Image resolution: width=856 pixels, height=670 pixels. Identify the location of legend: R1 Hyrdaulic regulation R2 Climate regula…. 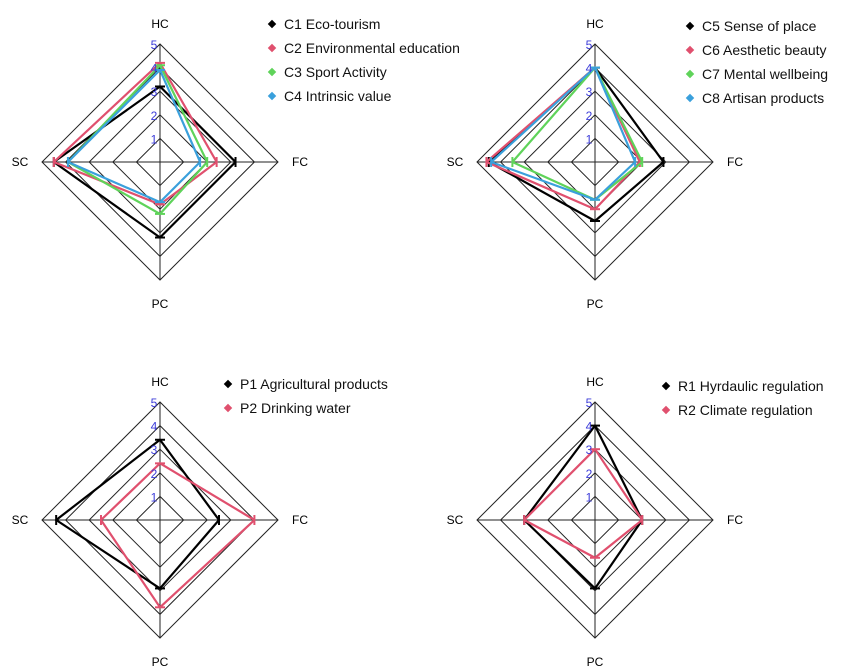
(742, 398).